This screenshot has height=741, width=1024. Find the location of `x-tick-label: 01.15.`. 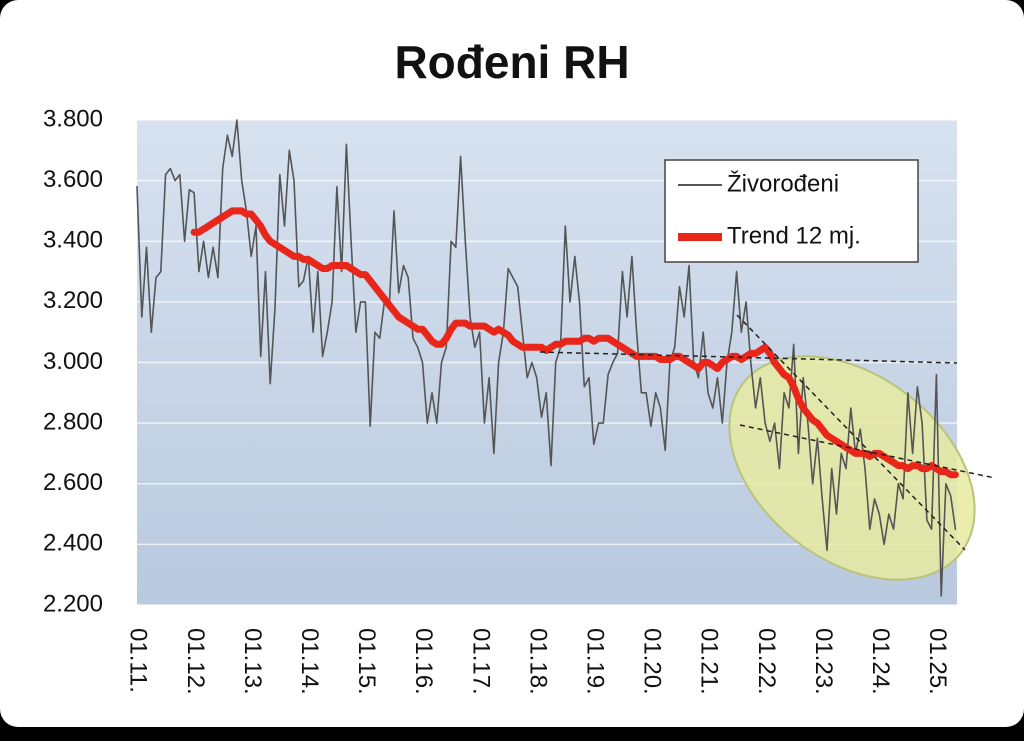

x-tick-label: 01.15. is located at coordinates (366, 661).